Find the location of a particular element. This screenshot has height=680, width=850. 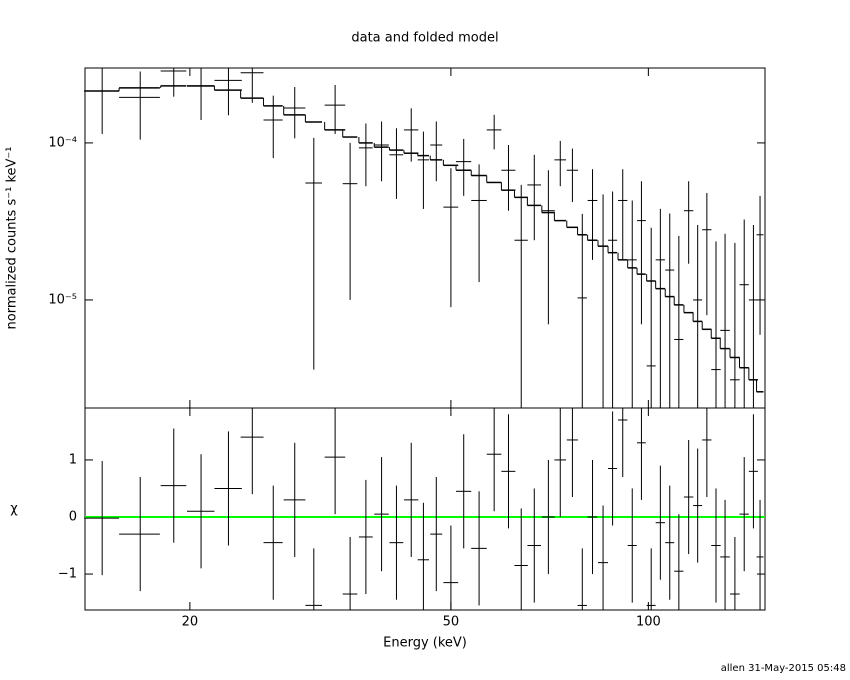

y-tick-label: 1 is located at coordinates (73, 459).